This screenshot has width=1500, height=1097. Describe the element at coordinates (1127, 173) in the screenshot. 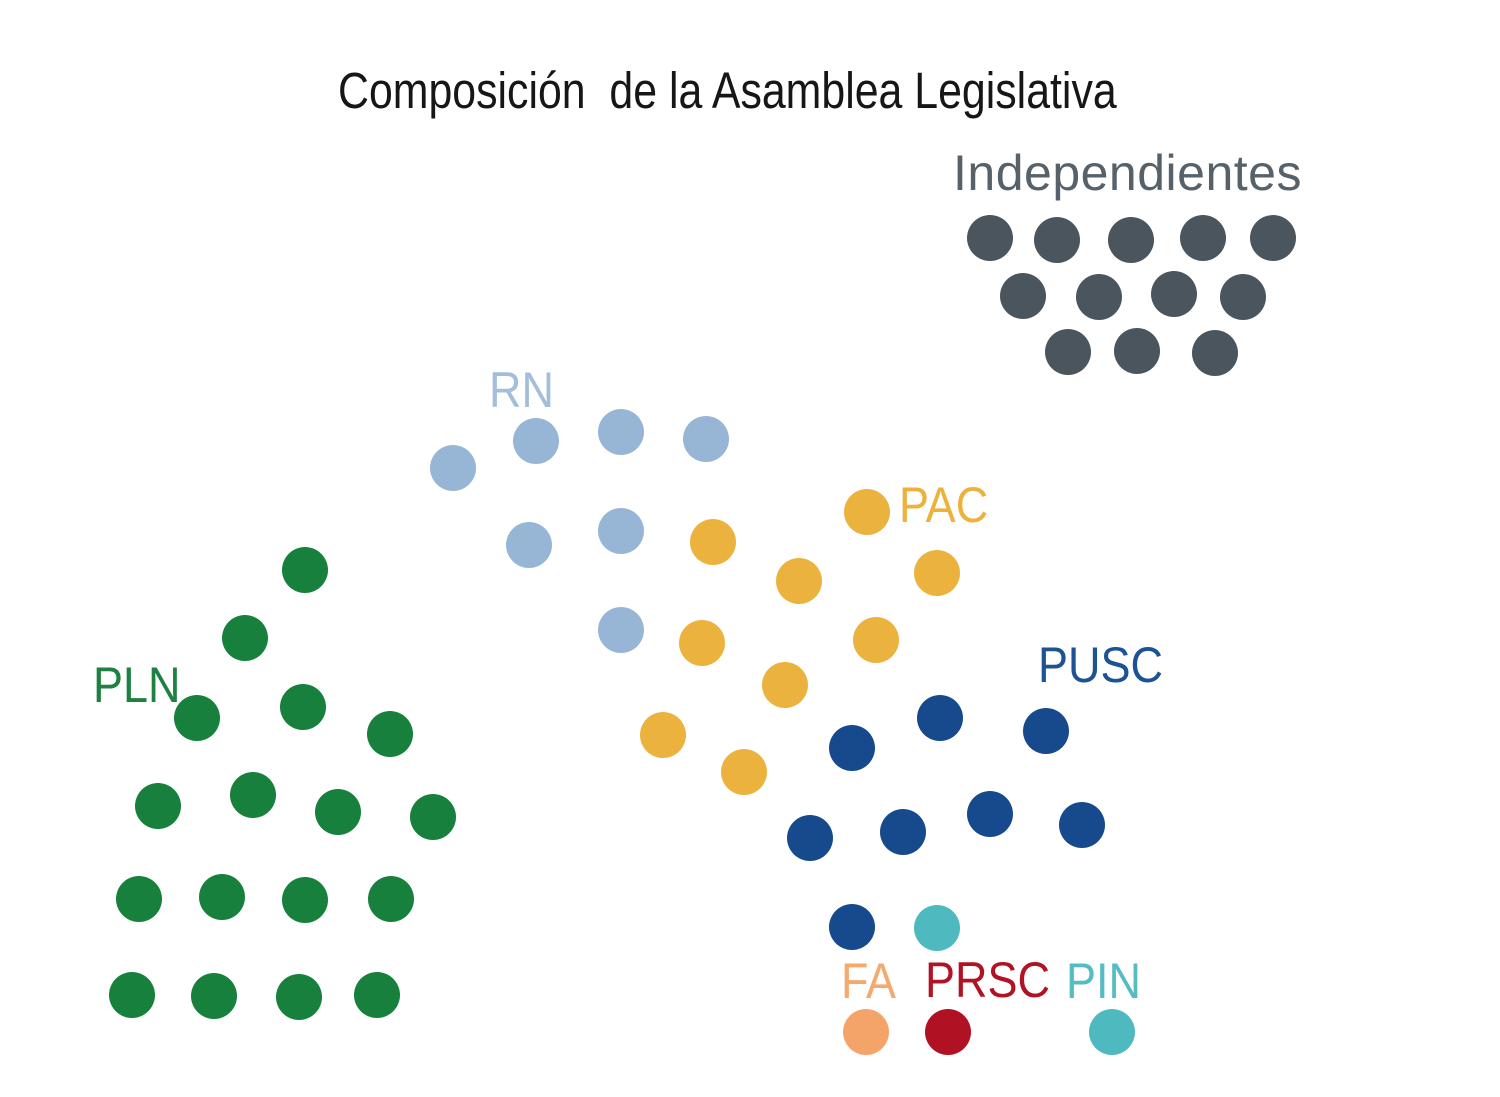

I see `party-label-independientes: Independientes` at that location.